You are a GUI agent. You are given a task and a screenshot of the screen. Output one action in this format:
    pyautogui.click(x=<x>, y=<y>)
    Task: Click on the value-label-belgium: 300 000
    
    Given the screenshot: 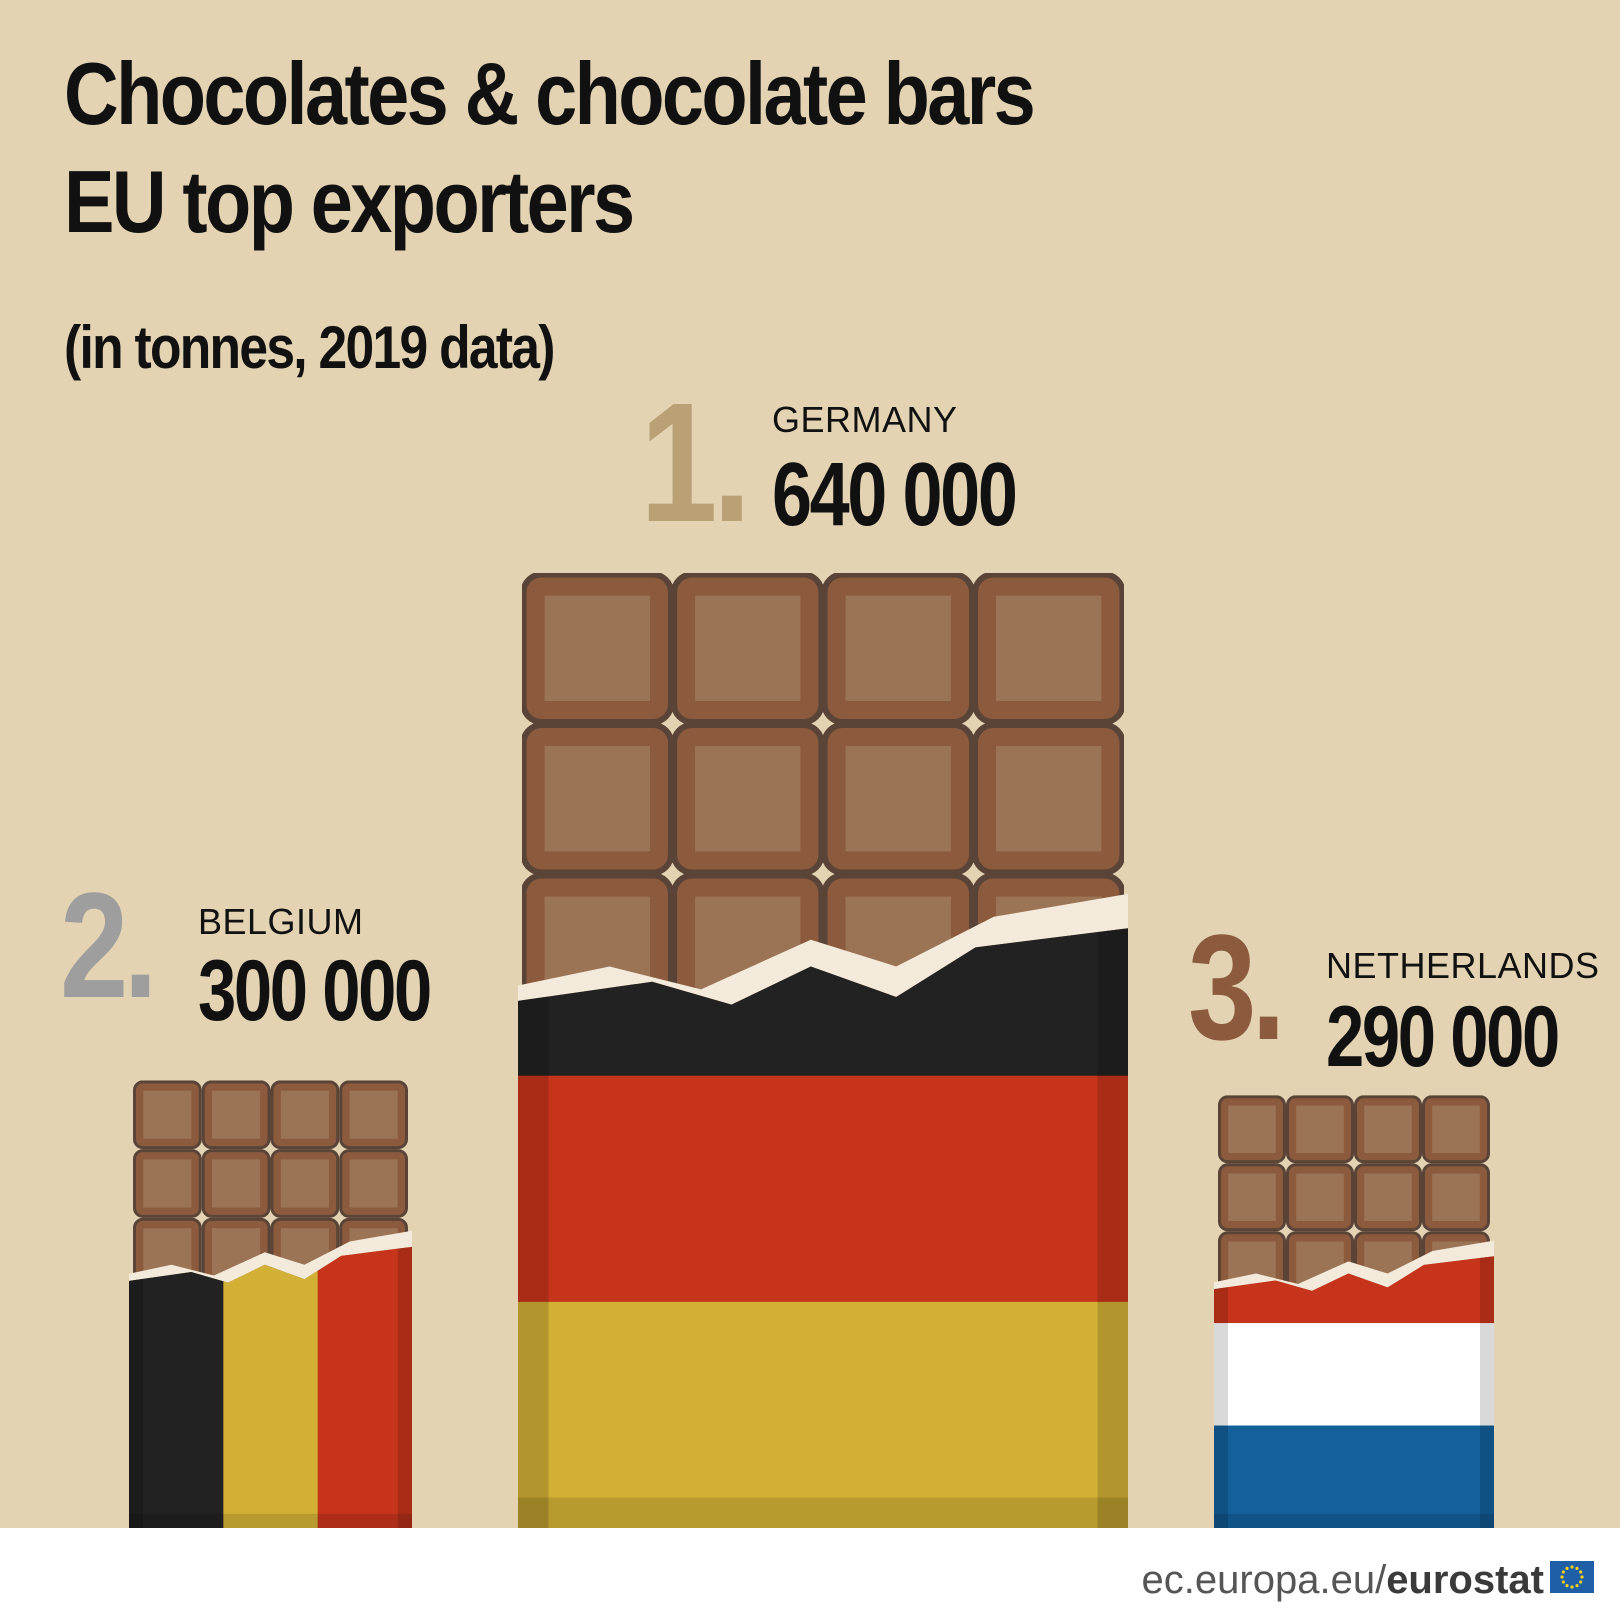 What is the action you would take?
    pyautogui.click(x=315, y=991)
    